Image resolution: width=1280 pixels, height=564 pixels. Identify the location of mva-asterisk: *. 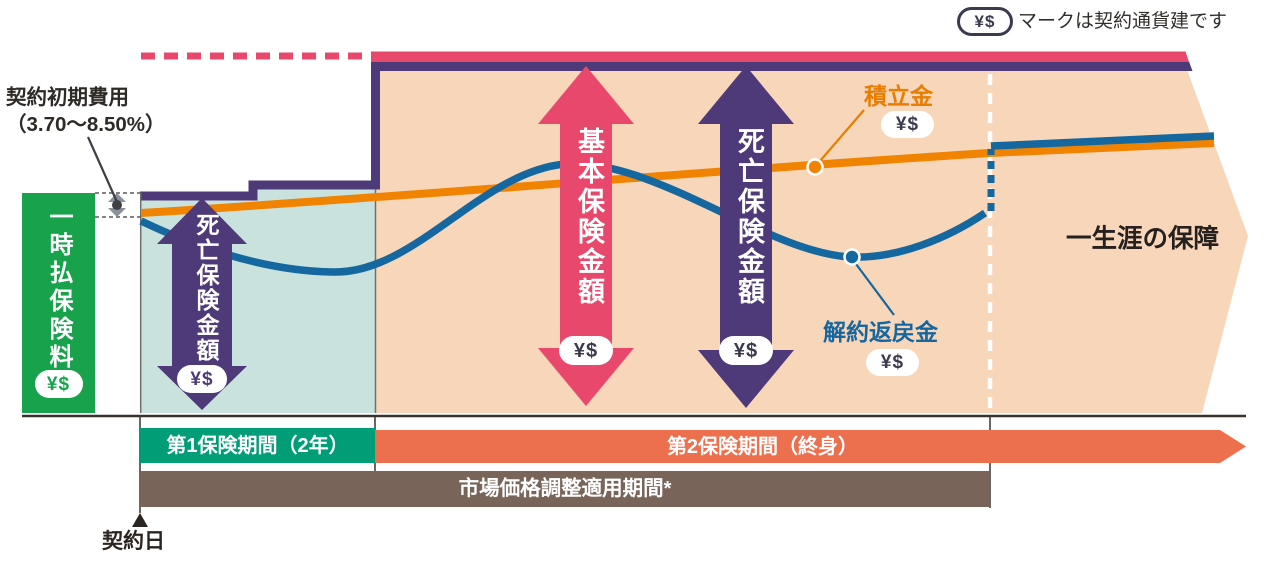
(667, 489).